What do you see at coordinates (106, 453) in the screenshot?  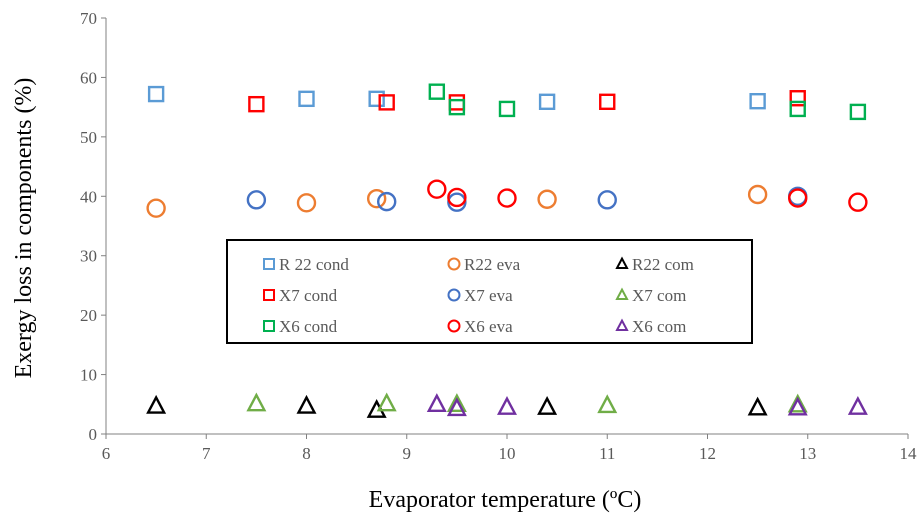 I see `x-tick-label: 6` at bounding box center [106, 453].